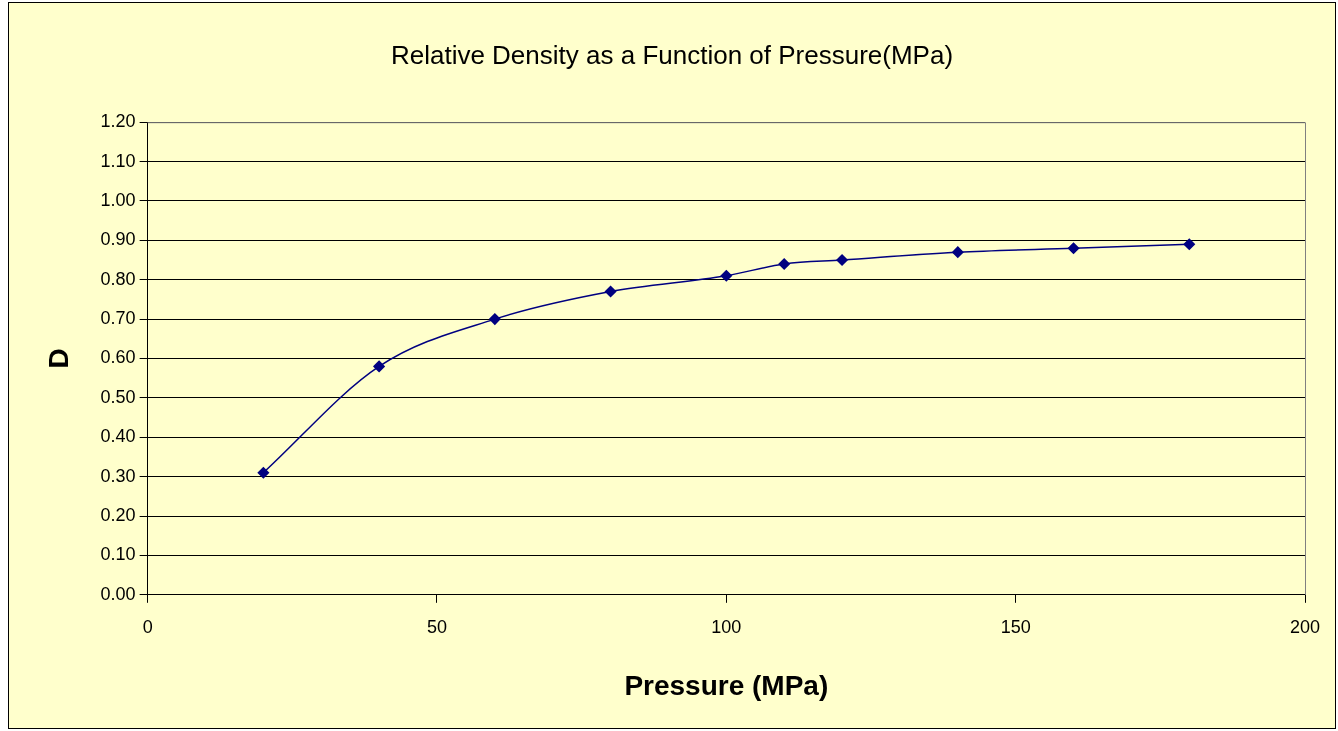 This screenshot has height=731, width=1338. I want to click on y-tick-label: 0.60, so click(118, 357).